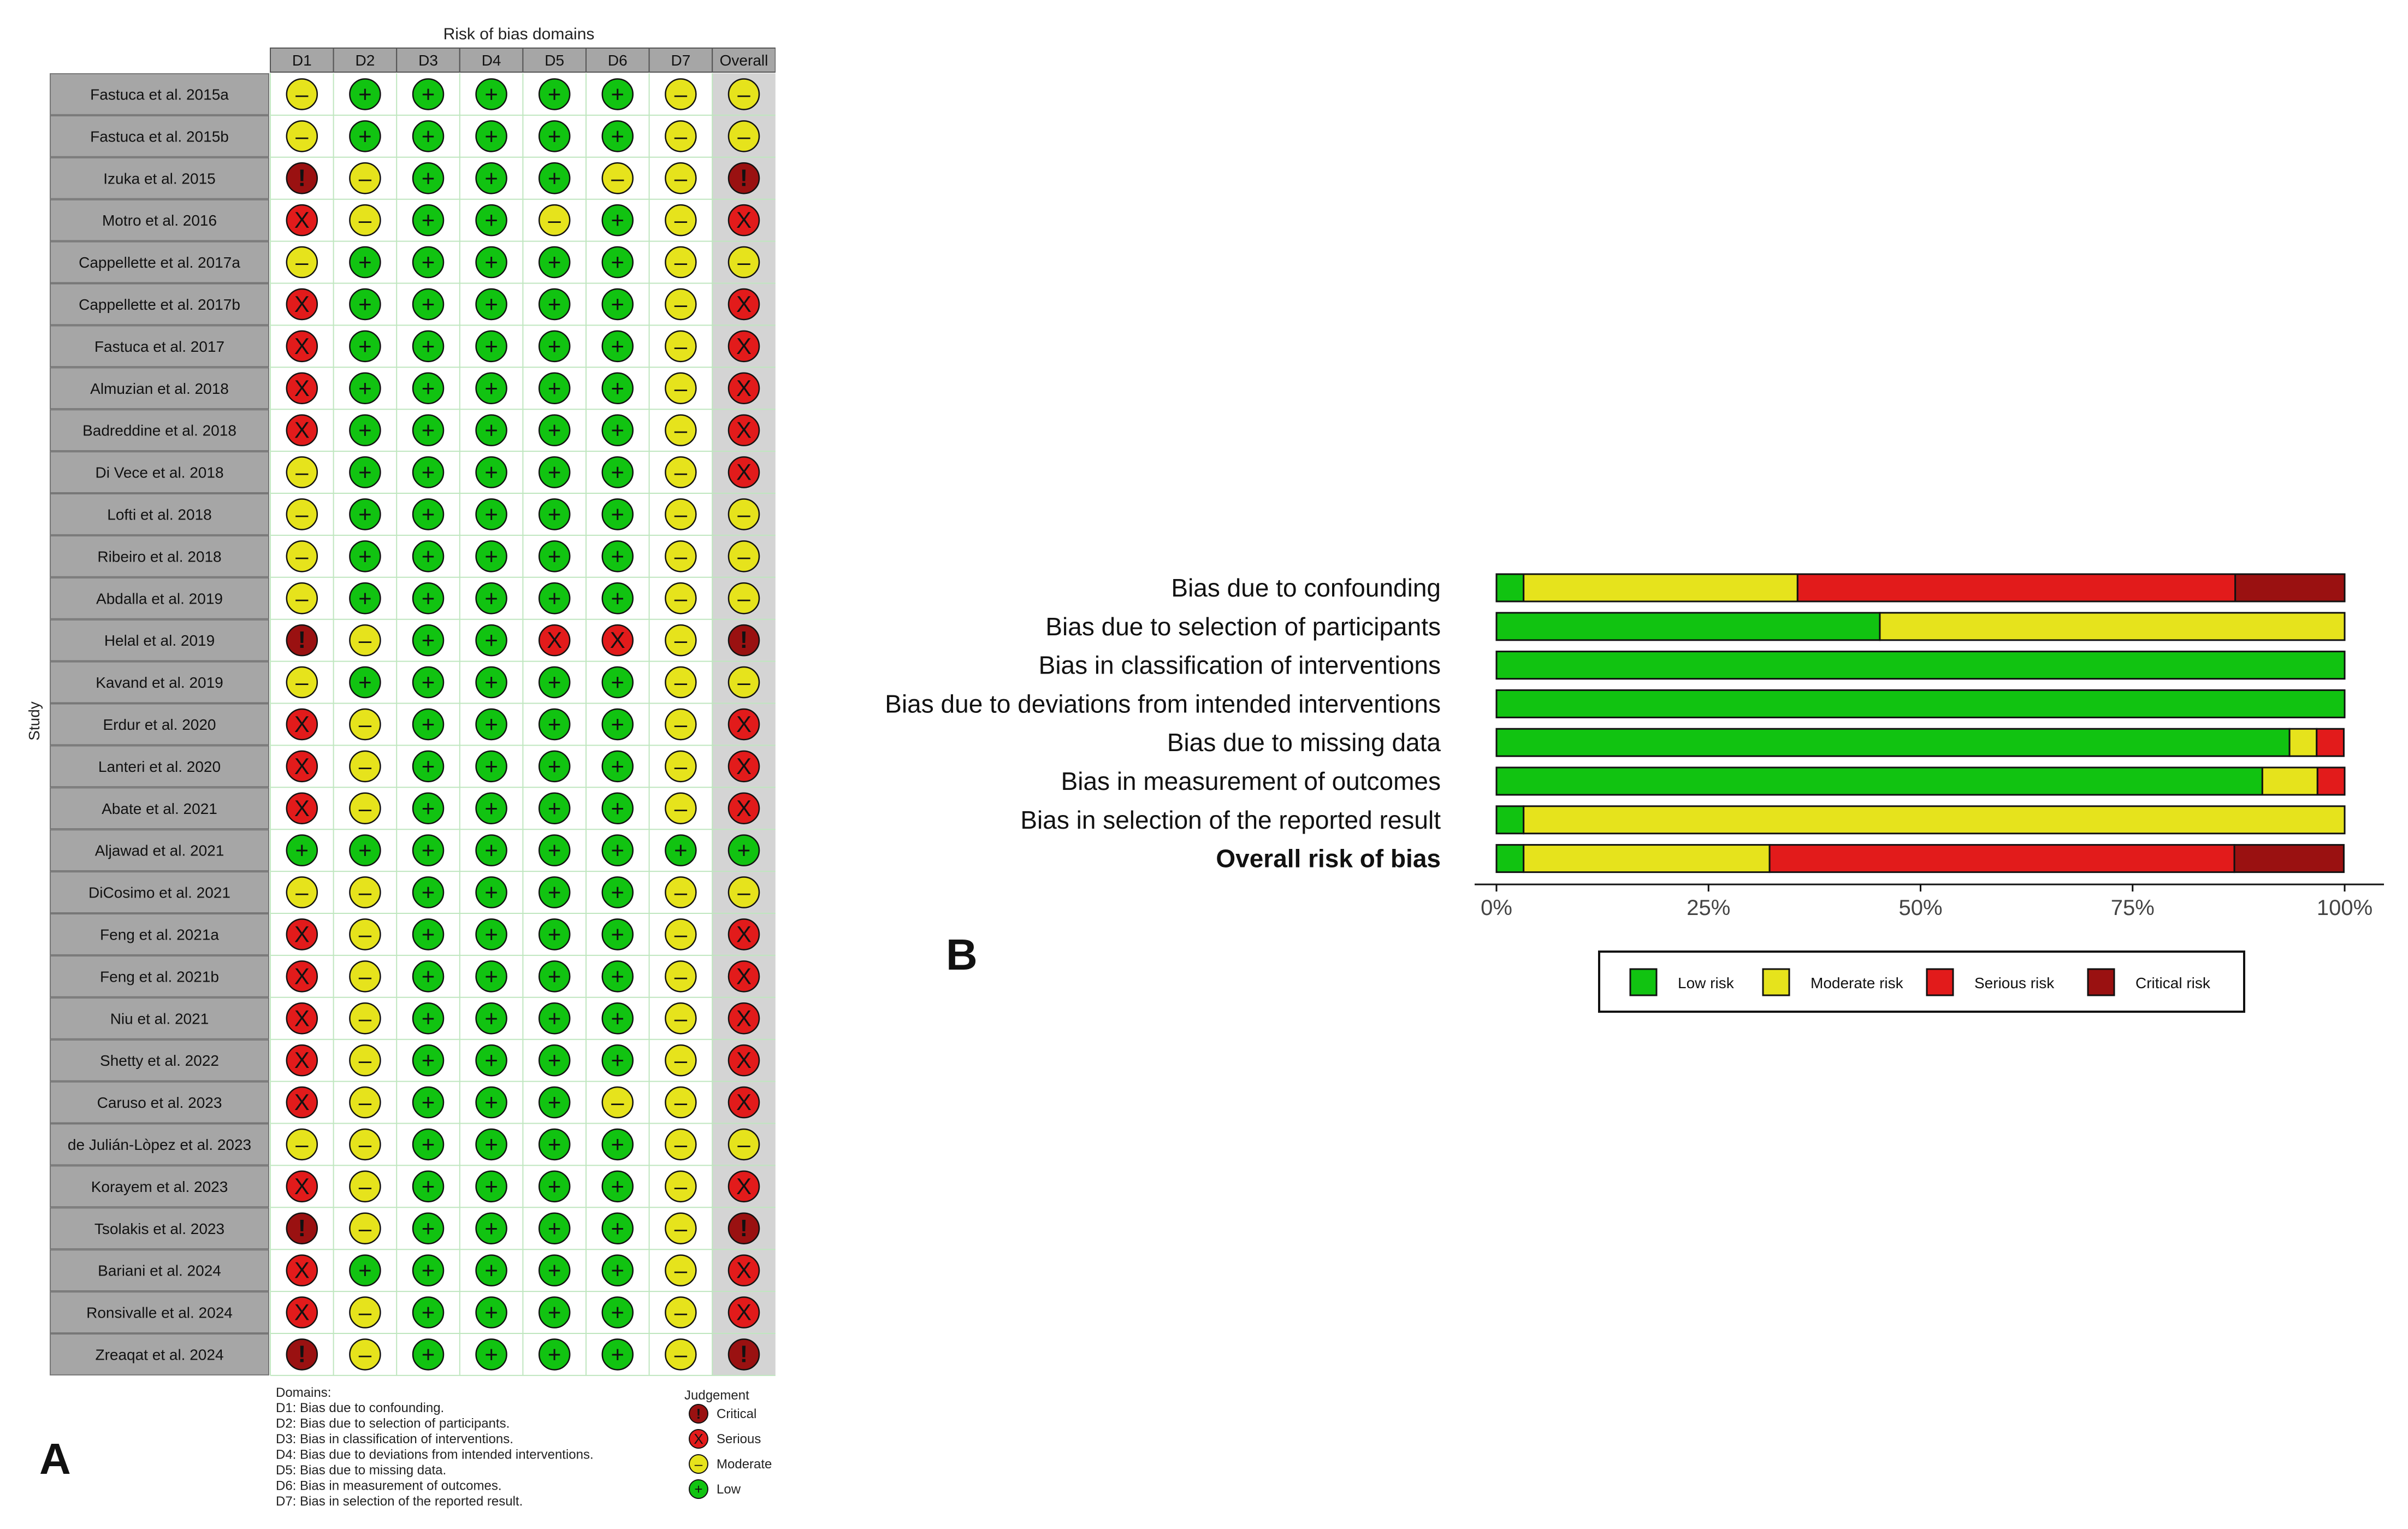 Image resolution: width=2408 pixels, height=1529 pixels. Describe the element at coordinates (698, 1489) in the screenshot. I see `judgement-legend-dot` at that location.